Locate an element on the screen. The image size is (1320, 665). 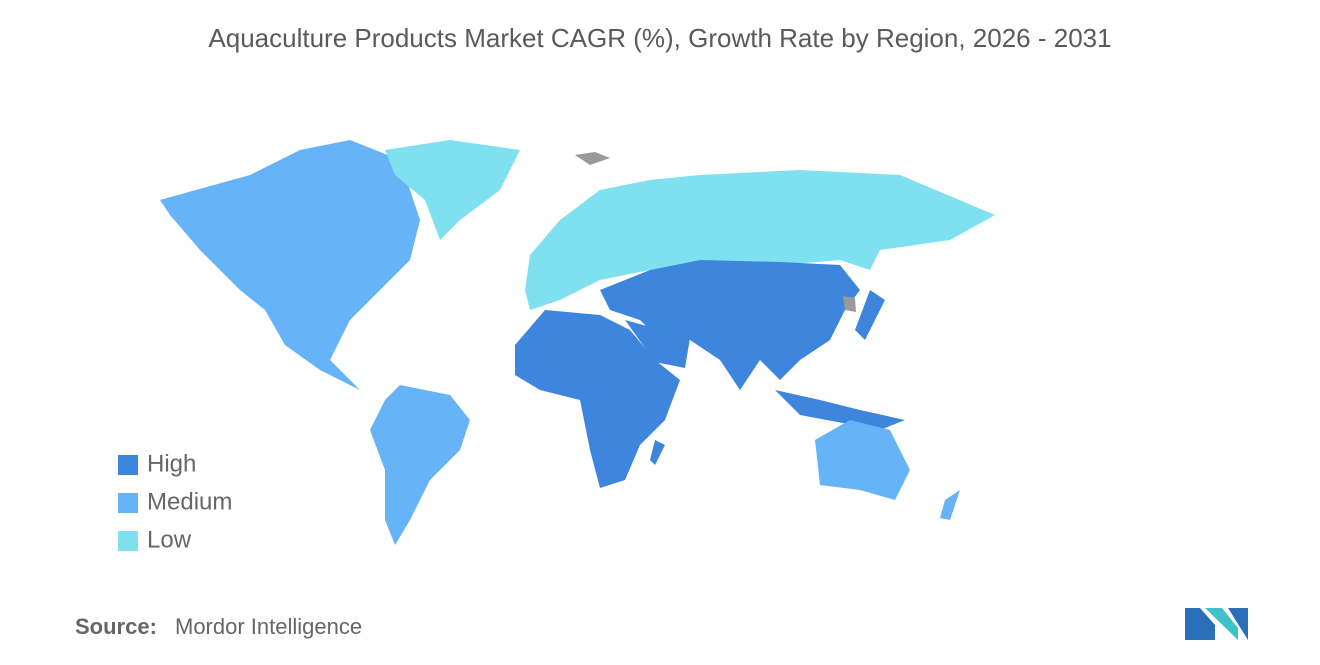
logo is located at coordinates (1216, 624).